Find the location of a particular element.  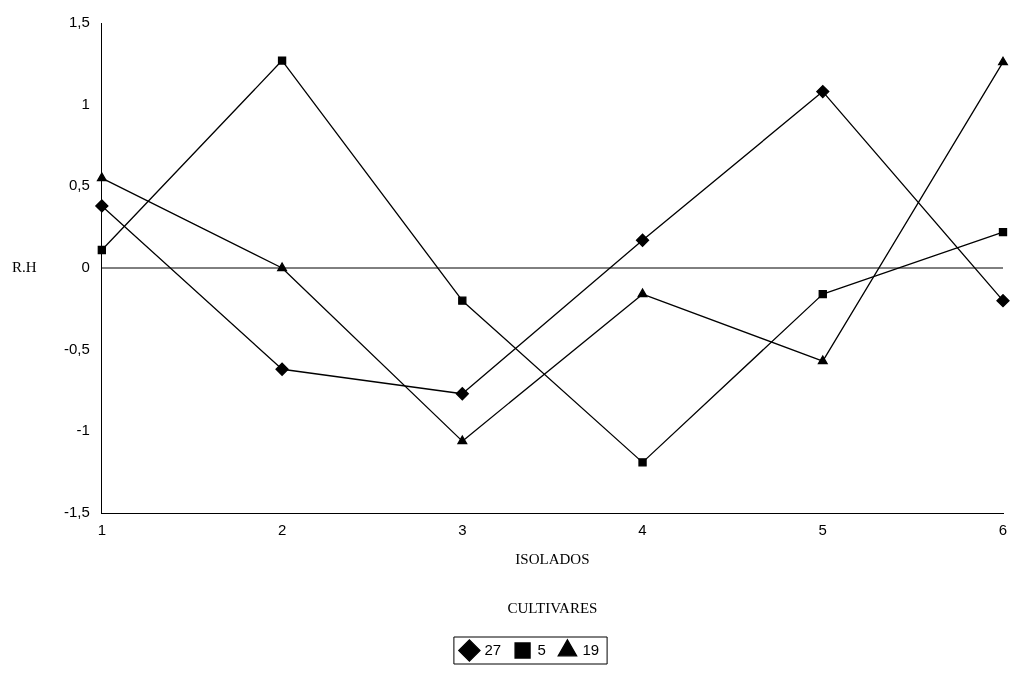

legend-label: 27 is located at coordinates (493, 649).